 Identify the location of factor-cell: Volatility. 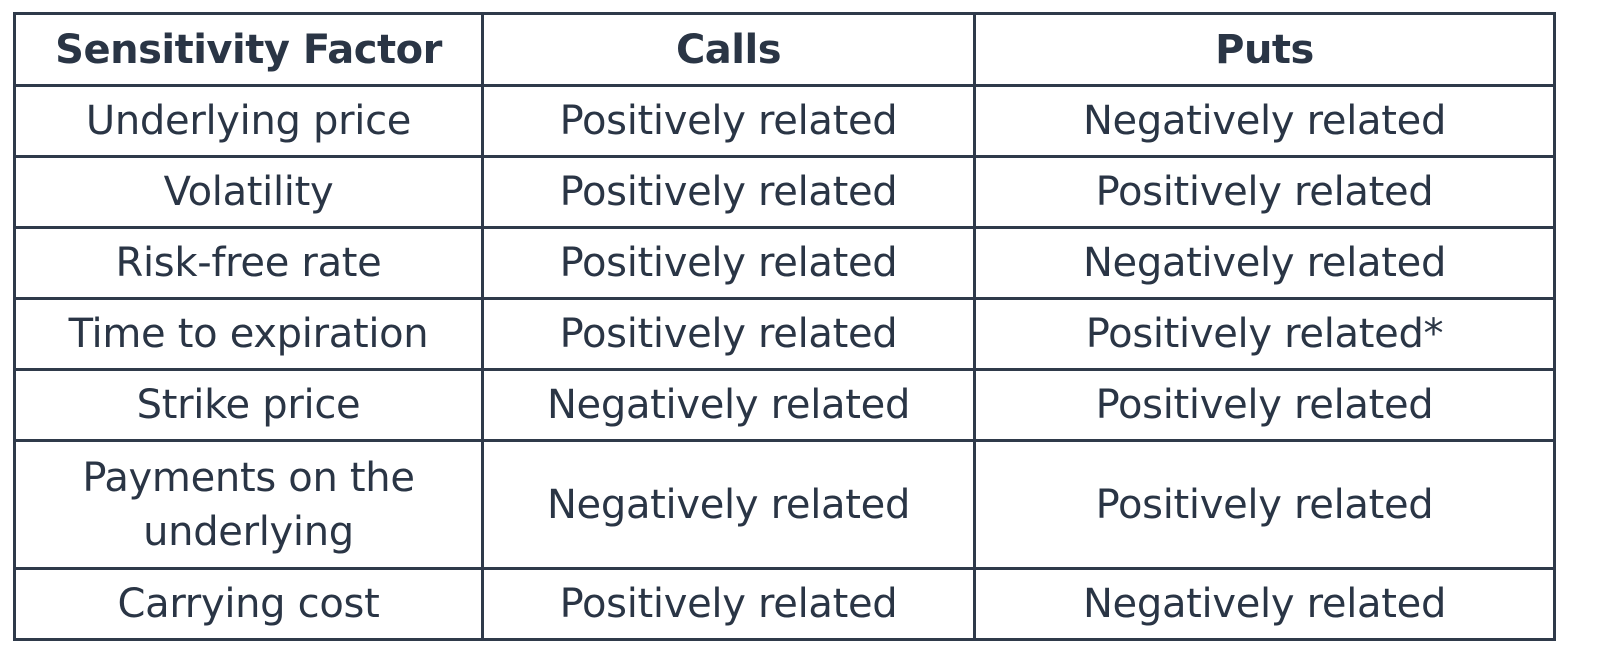
(248, 192).